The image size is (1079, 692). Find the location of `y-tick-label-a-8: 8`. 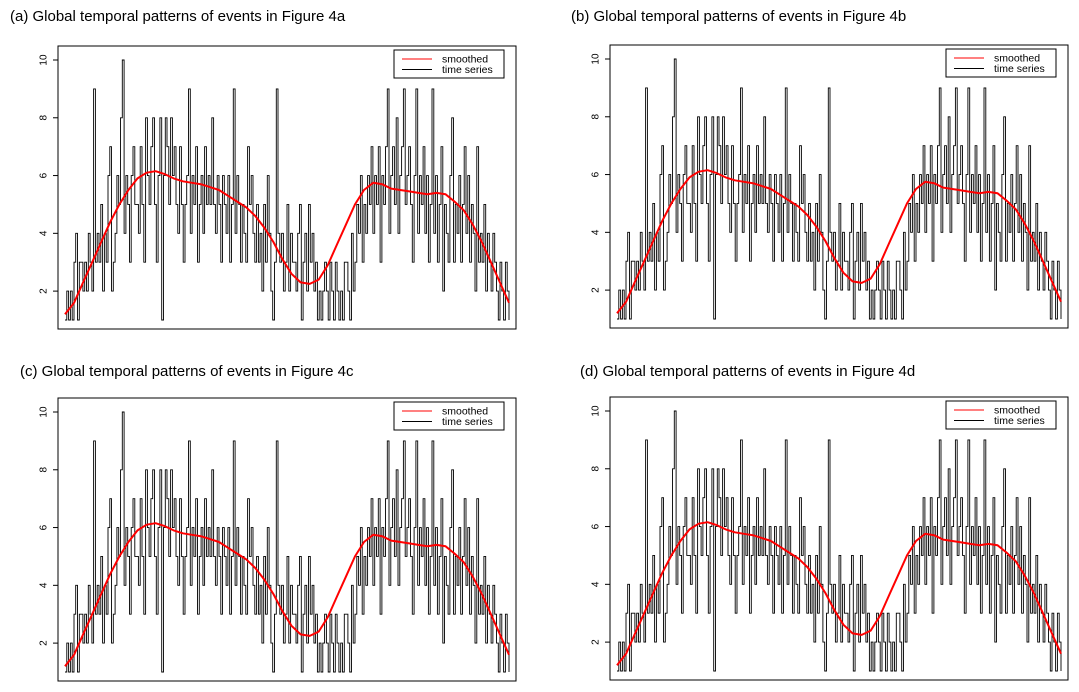

y-tick-label-a-8: 8 is located at coordinates (44, 118).